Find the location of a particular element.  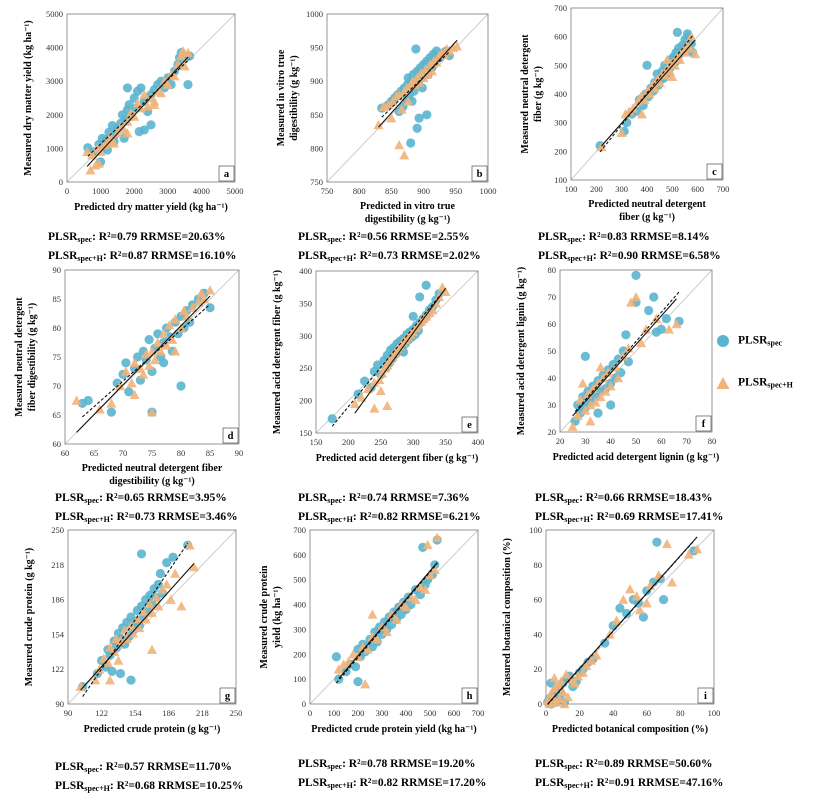

stats-line-spec-e: PLSRspec: R²=0.74 RRMSE=7.36% is located at coordinates (384, 498).